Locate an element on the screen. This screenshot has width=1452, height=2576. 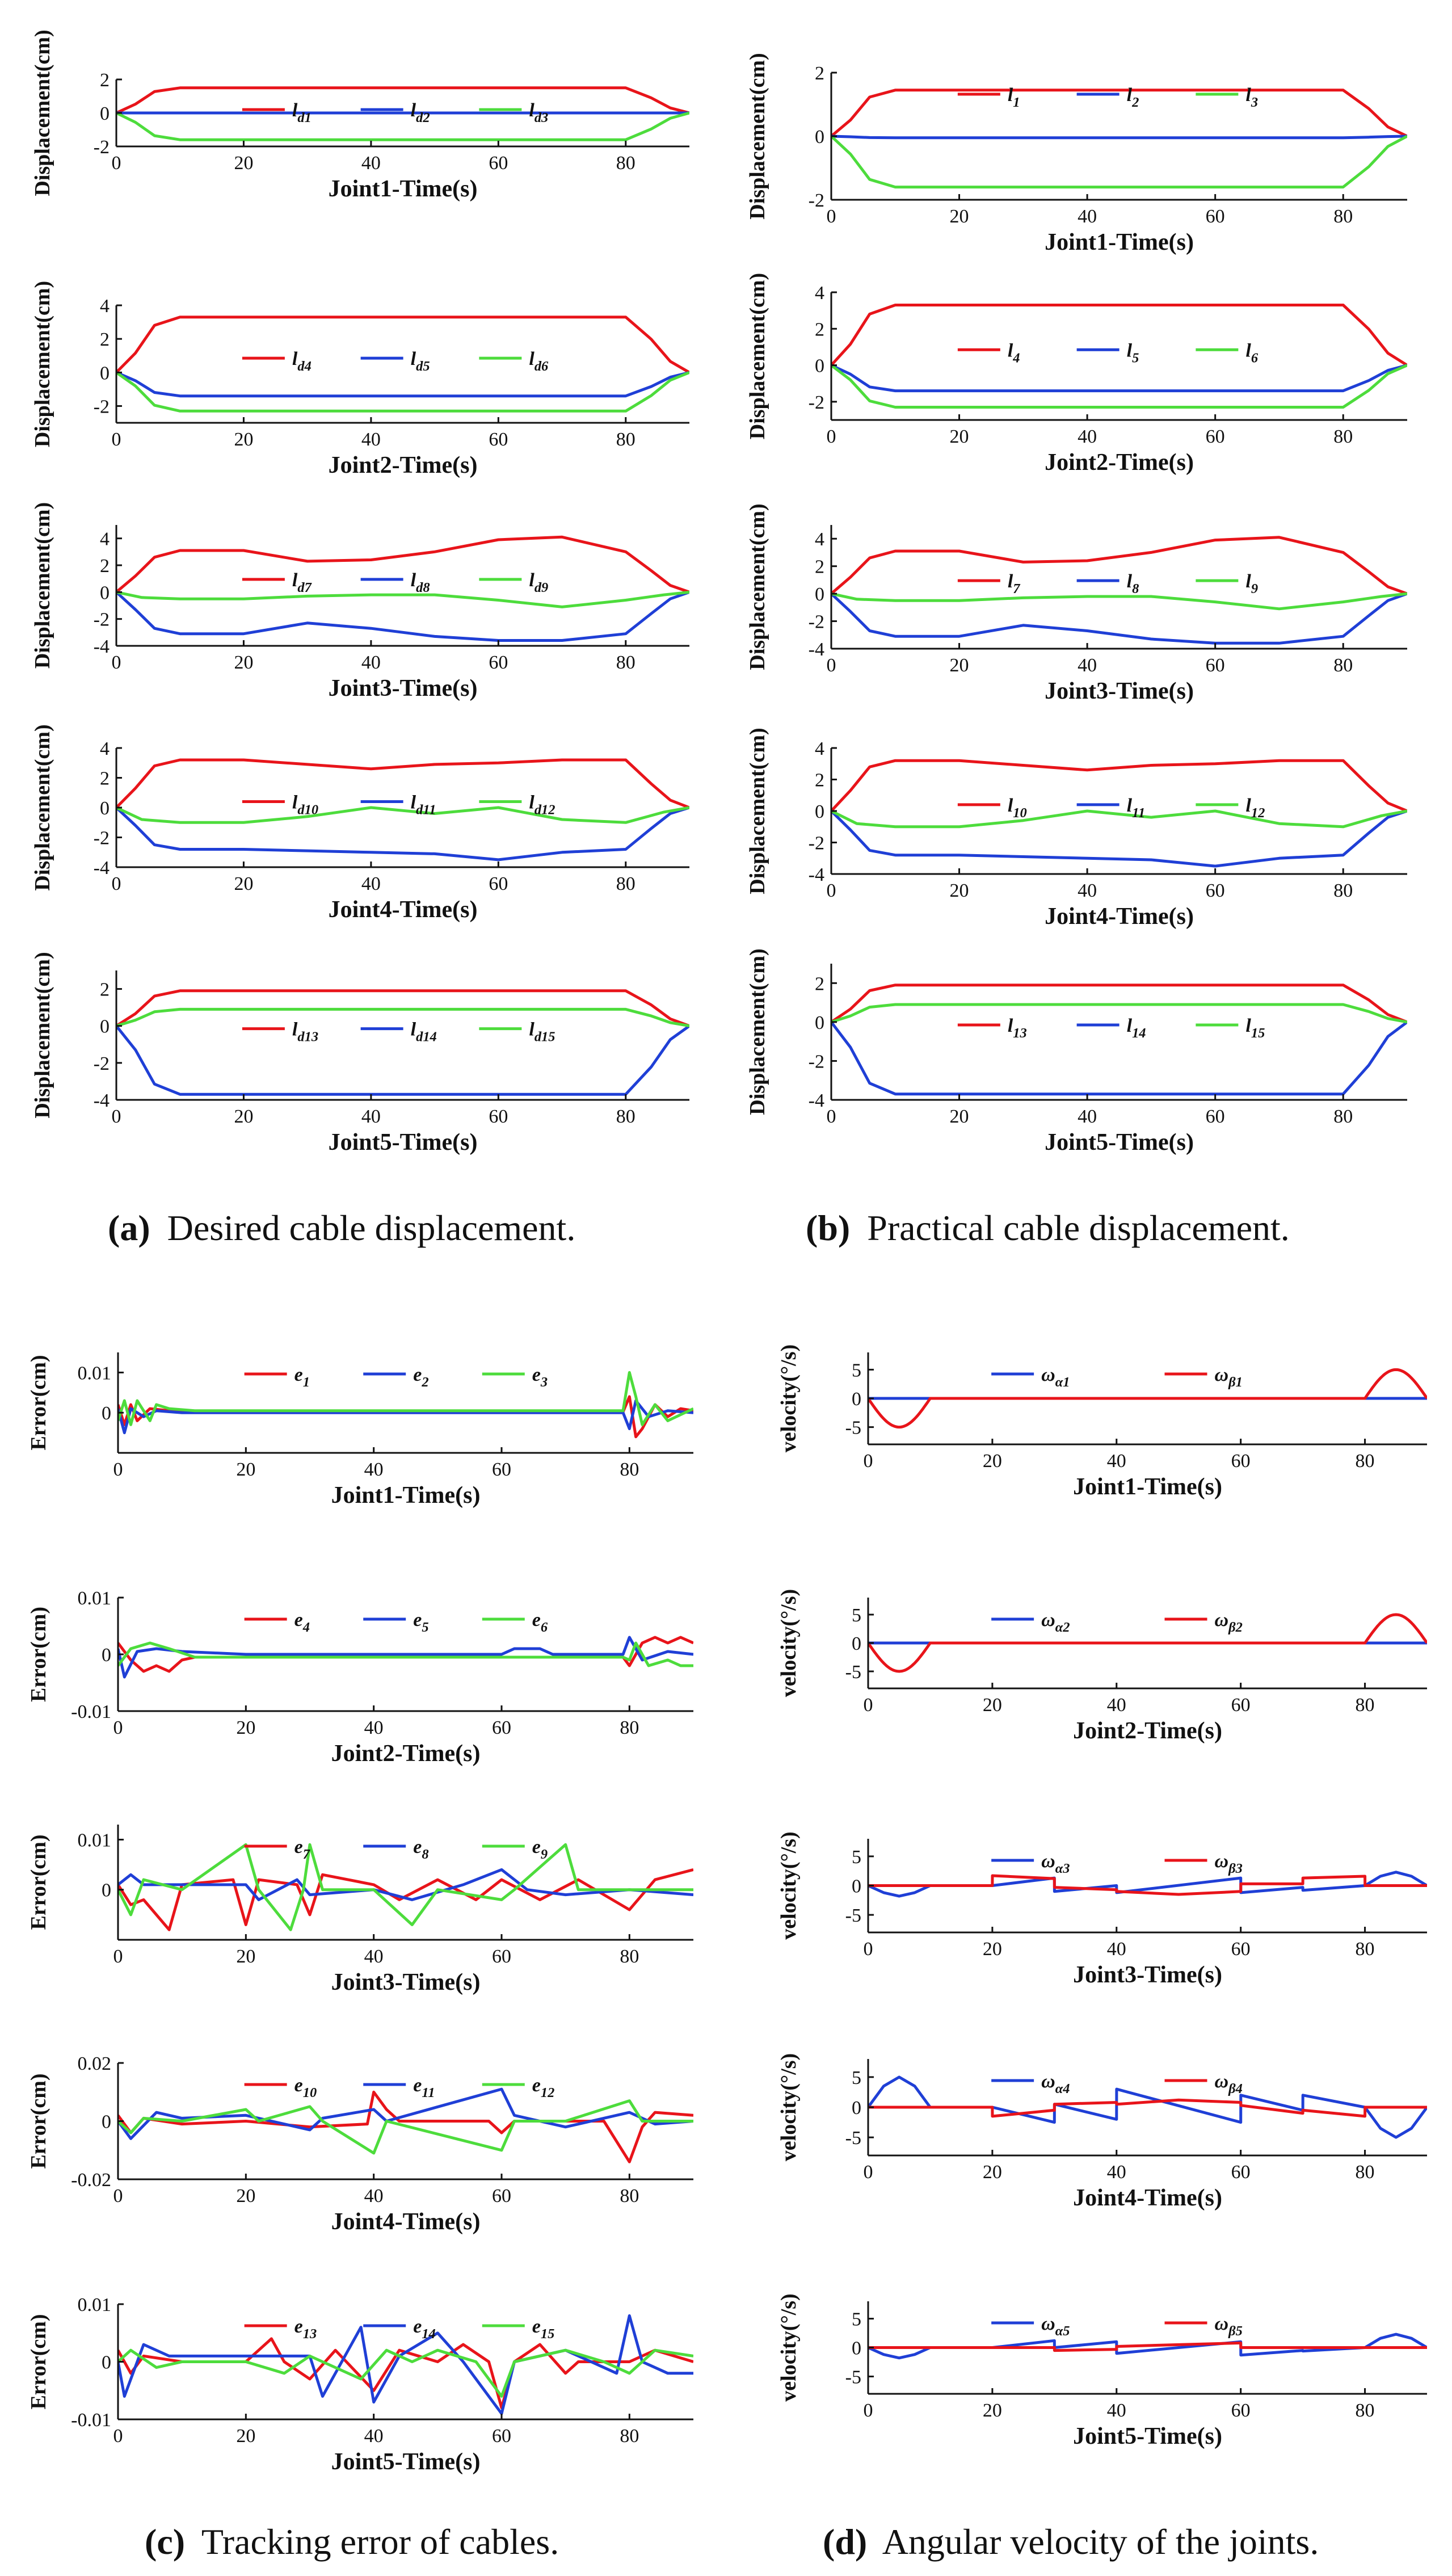
legend-label: ld14 is located at coordinates (424, 1032).